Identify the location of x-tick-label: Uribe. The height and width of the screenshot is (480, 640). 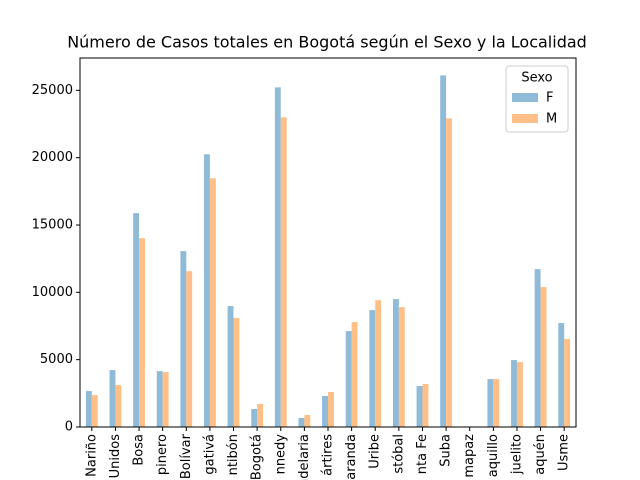
(375, 451).